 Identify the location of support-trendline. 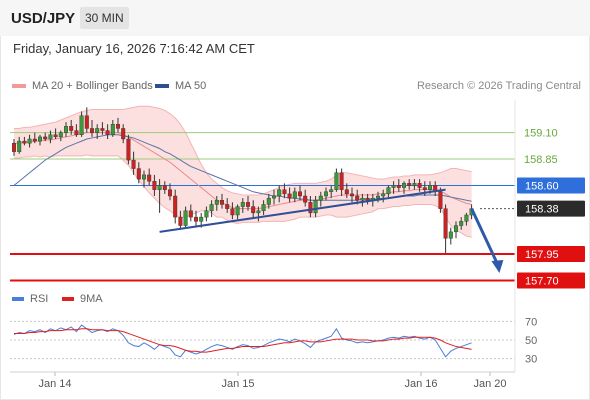
(302, 210).